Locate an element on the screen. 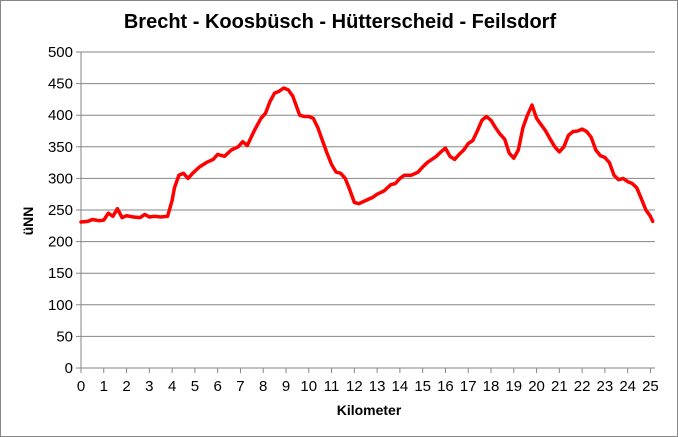 The image size is (678, 437). y-axis-label: üNN is located at coordinates (28, 221).